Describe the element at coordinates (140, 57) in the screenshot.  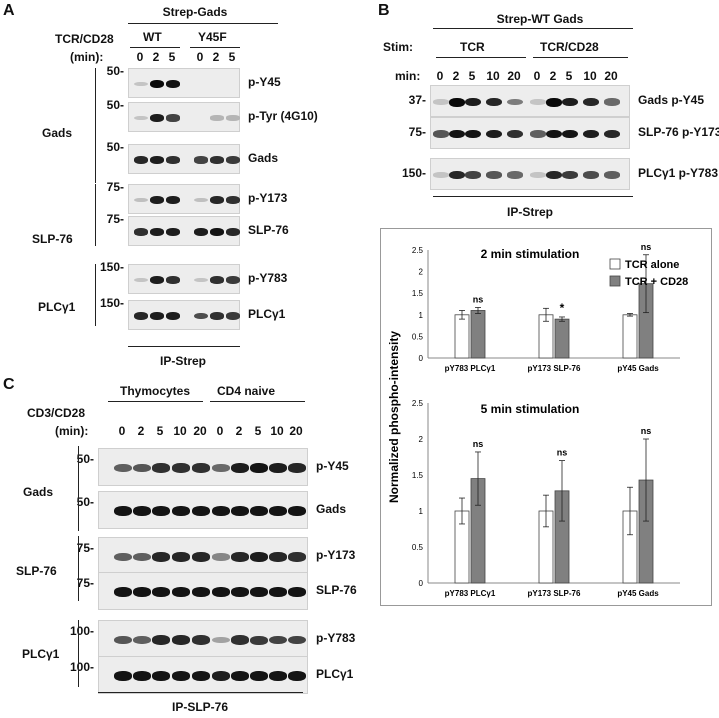
I see `panel-a-time-0: 0` at that location.